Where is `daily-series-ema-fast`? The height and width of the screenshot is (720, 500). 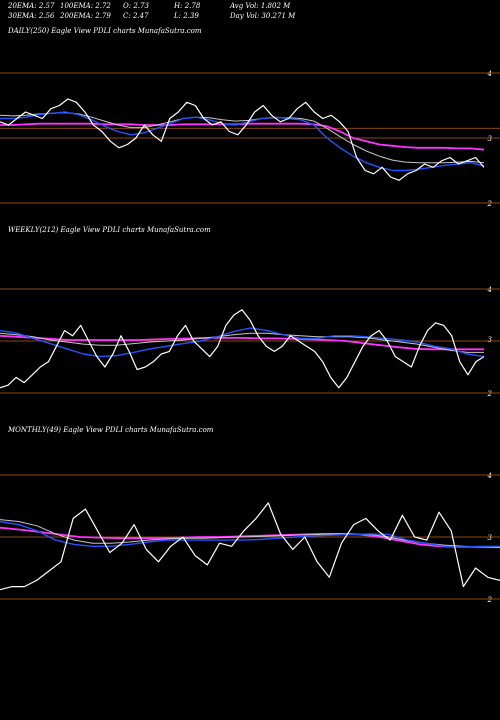 daily-series-ema-fast is located at coordinates (242, 141).